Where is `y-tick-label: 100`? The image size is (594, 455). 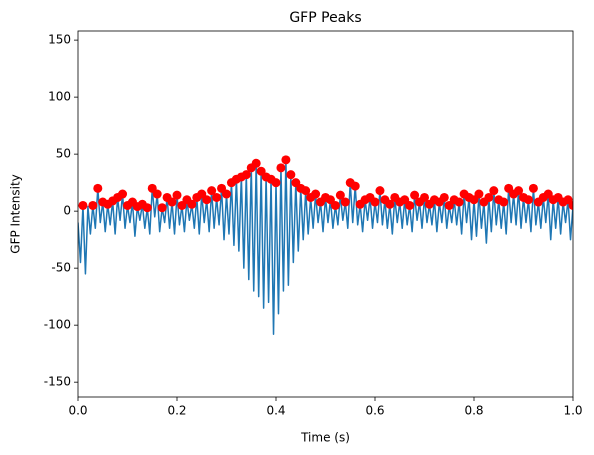
y-tick-label: 100 is located at coordinates (59, 97).